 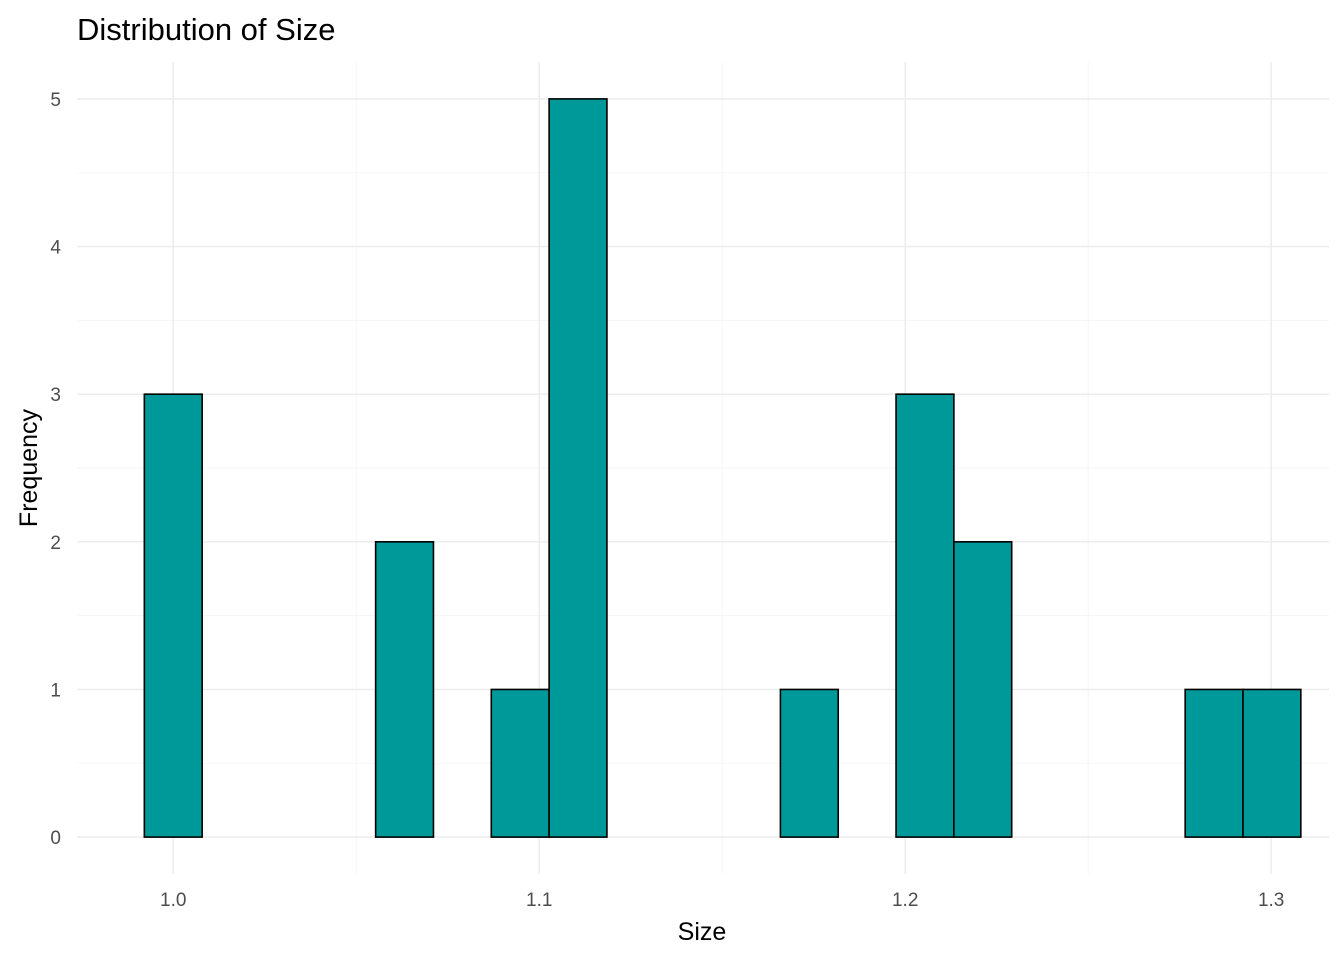 I want to click on chart-title: Distribution of Size, so click(x=206, y=29).